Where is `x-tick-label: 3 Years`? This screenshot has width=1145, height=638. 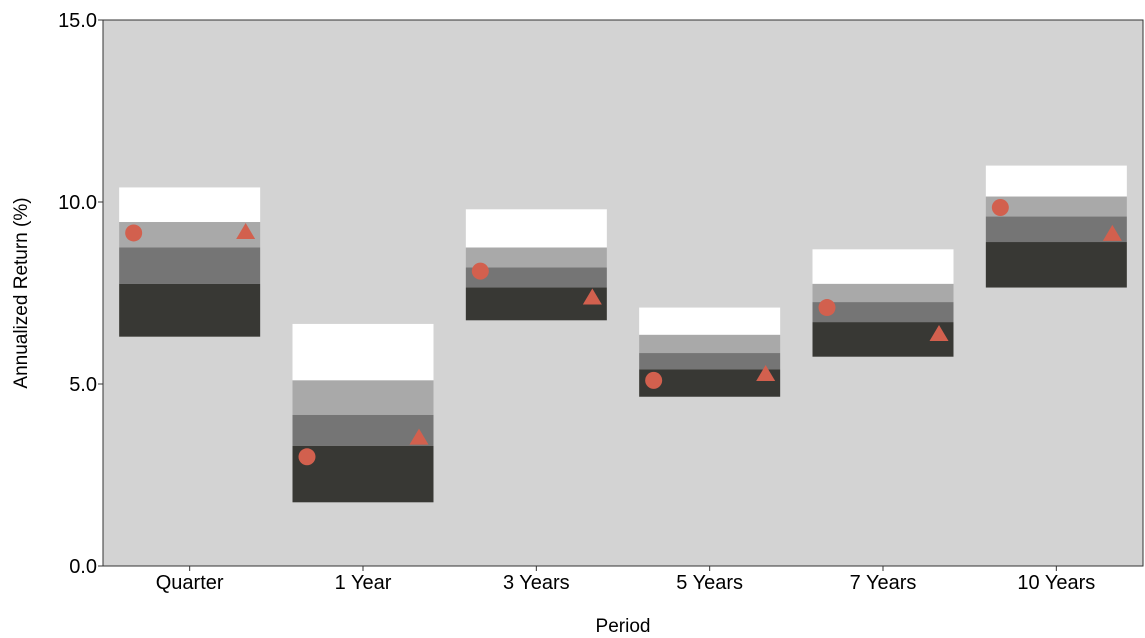 x-tick-label: 3 Years is located at coordinates (536, 583).